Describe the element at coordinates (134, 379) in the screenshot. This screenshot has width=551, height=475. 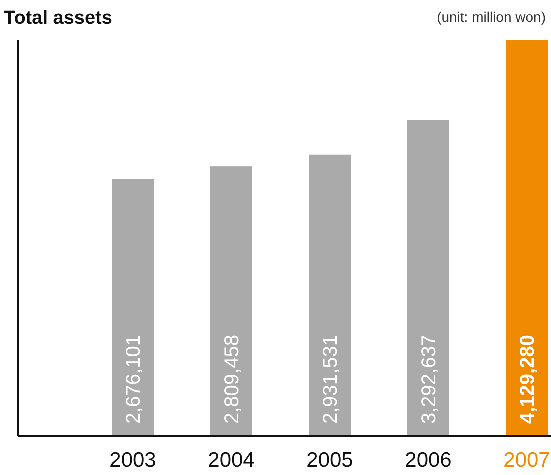
I see `data-label: 2,676,101` at that location.